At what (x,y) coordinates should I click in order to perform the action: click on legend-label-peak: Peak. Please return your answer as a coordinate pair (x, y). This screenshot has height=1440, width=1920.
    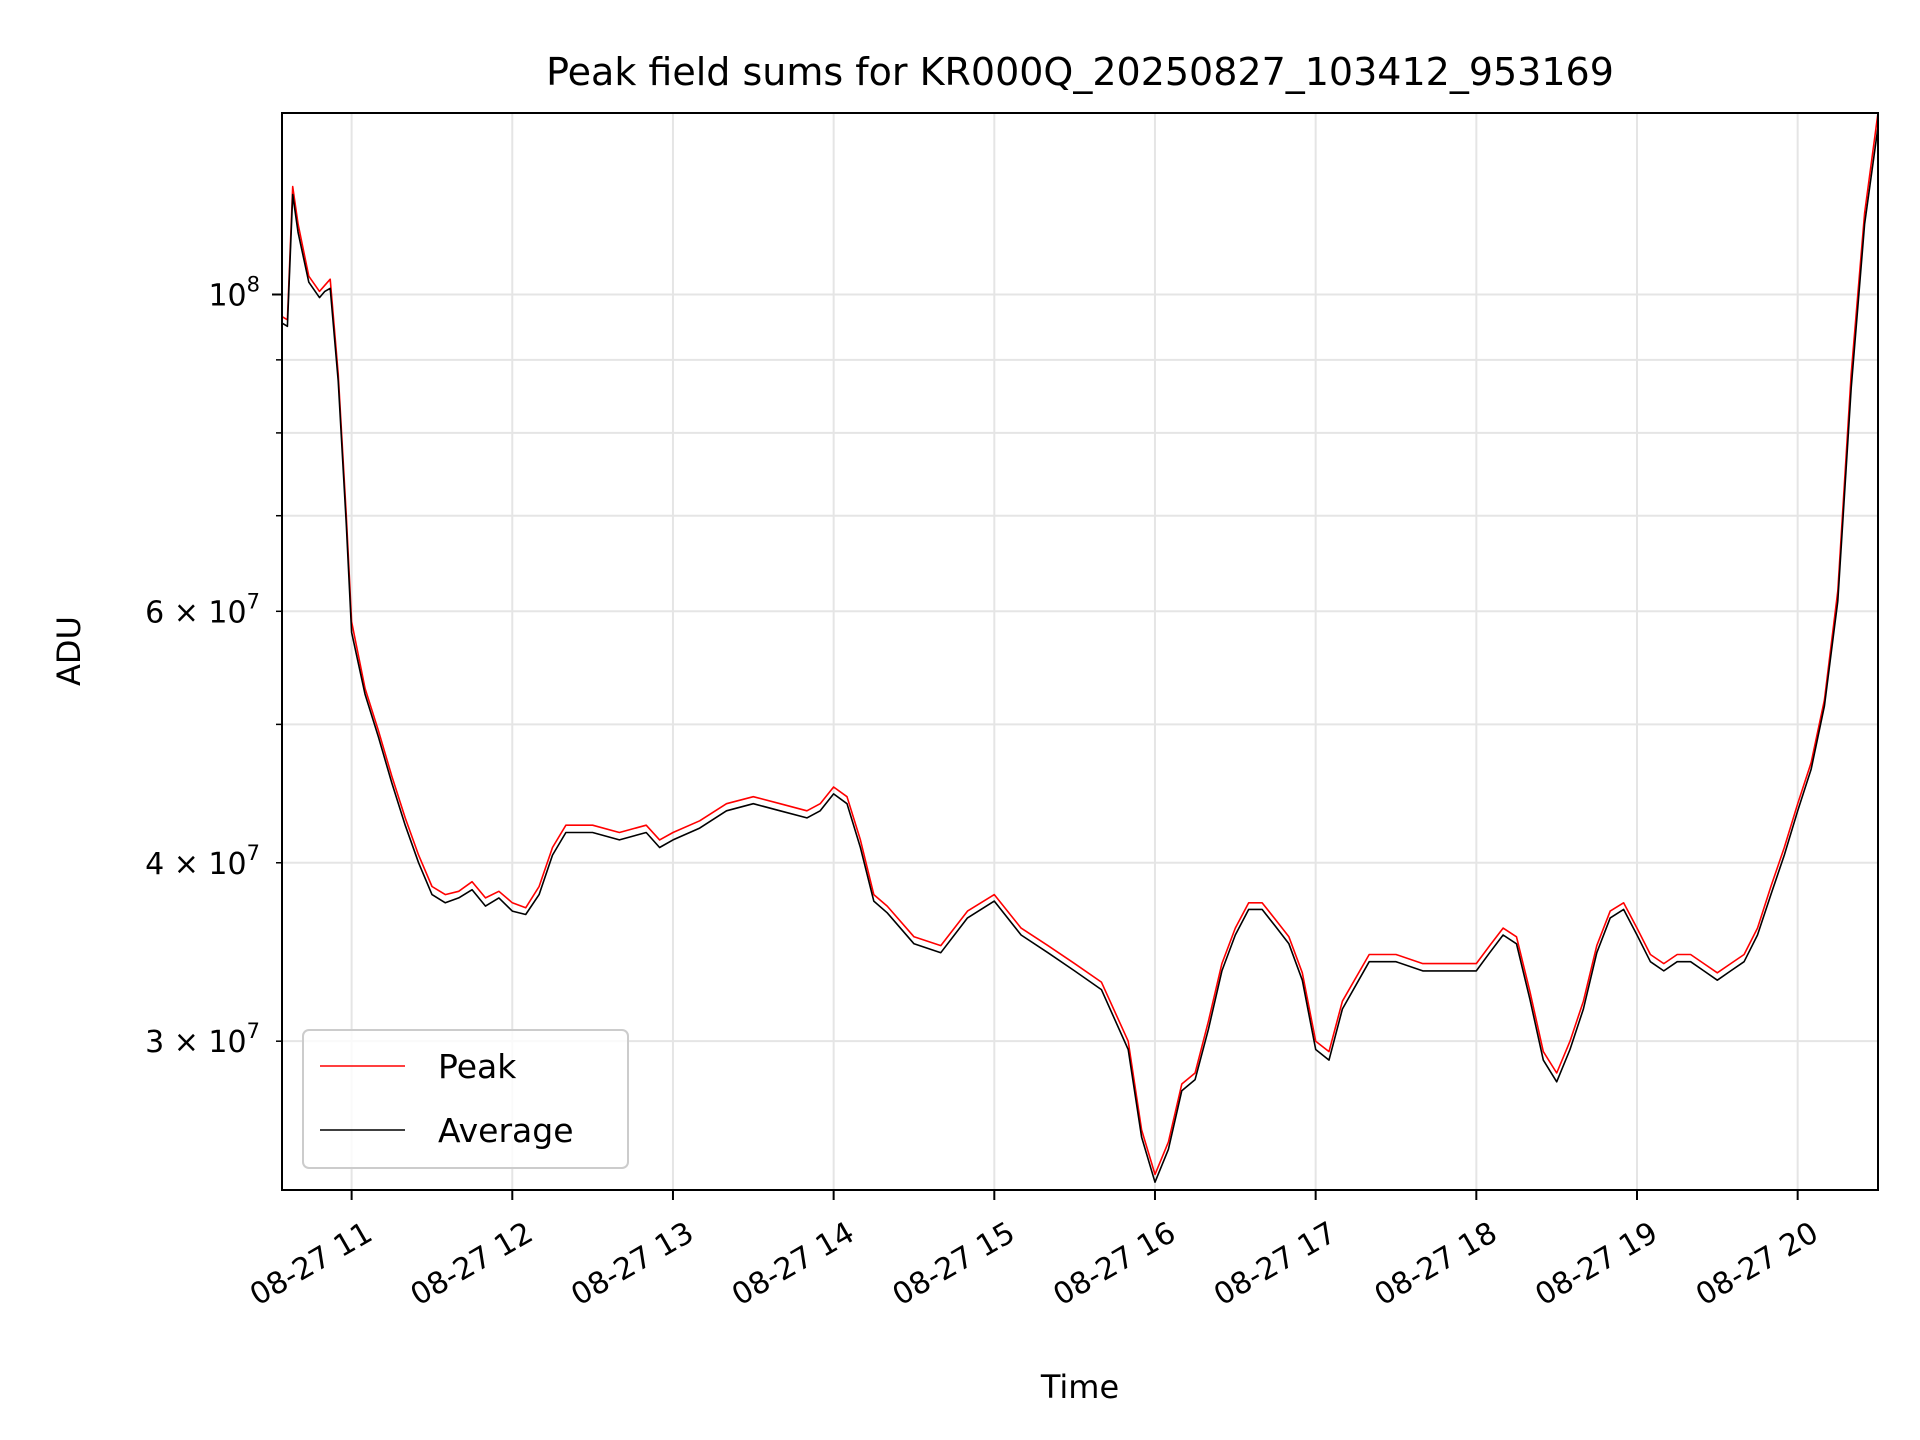
    Looking at the image, I should click on (477, 1066).